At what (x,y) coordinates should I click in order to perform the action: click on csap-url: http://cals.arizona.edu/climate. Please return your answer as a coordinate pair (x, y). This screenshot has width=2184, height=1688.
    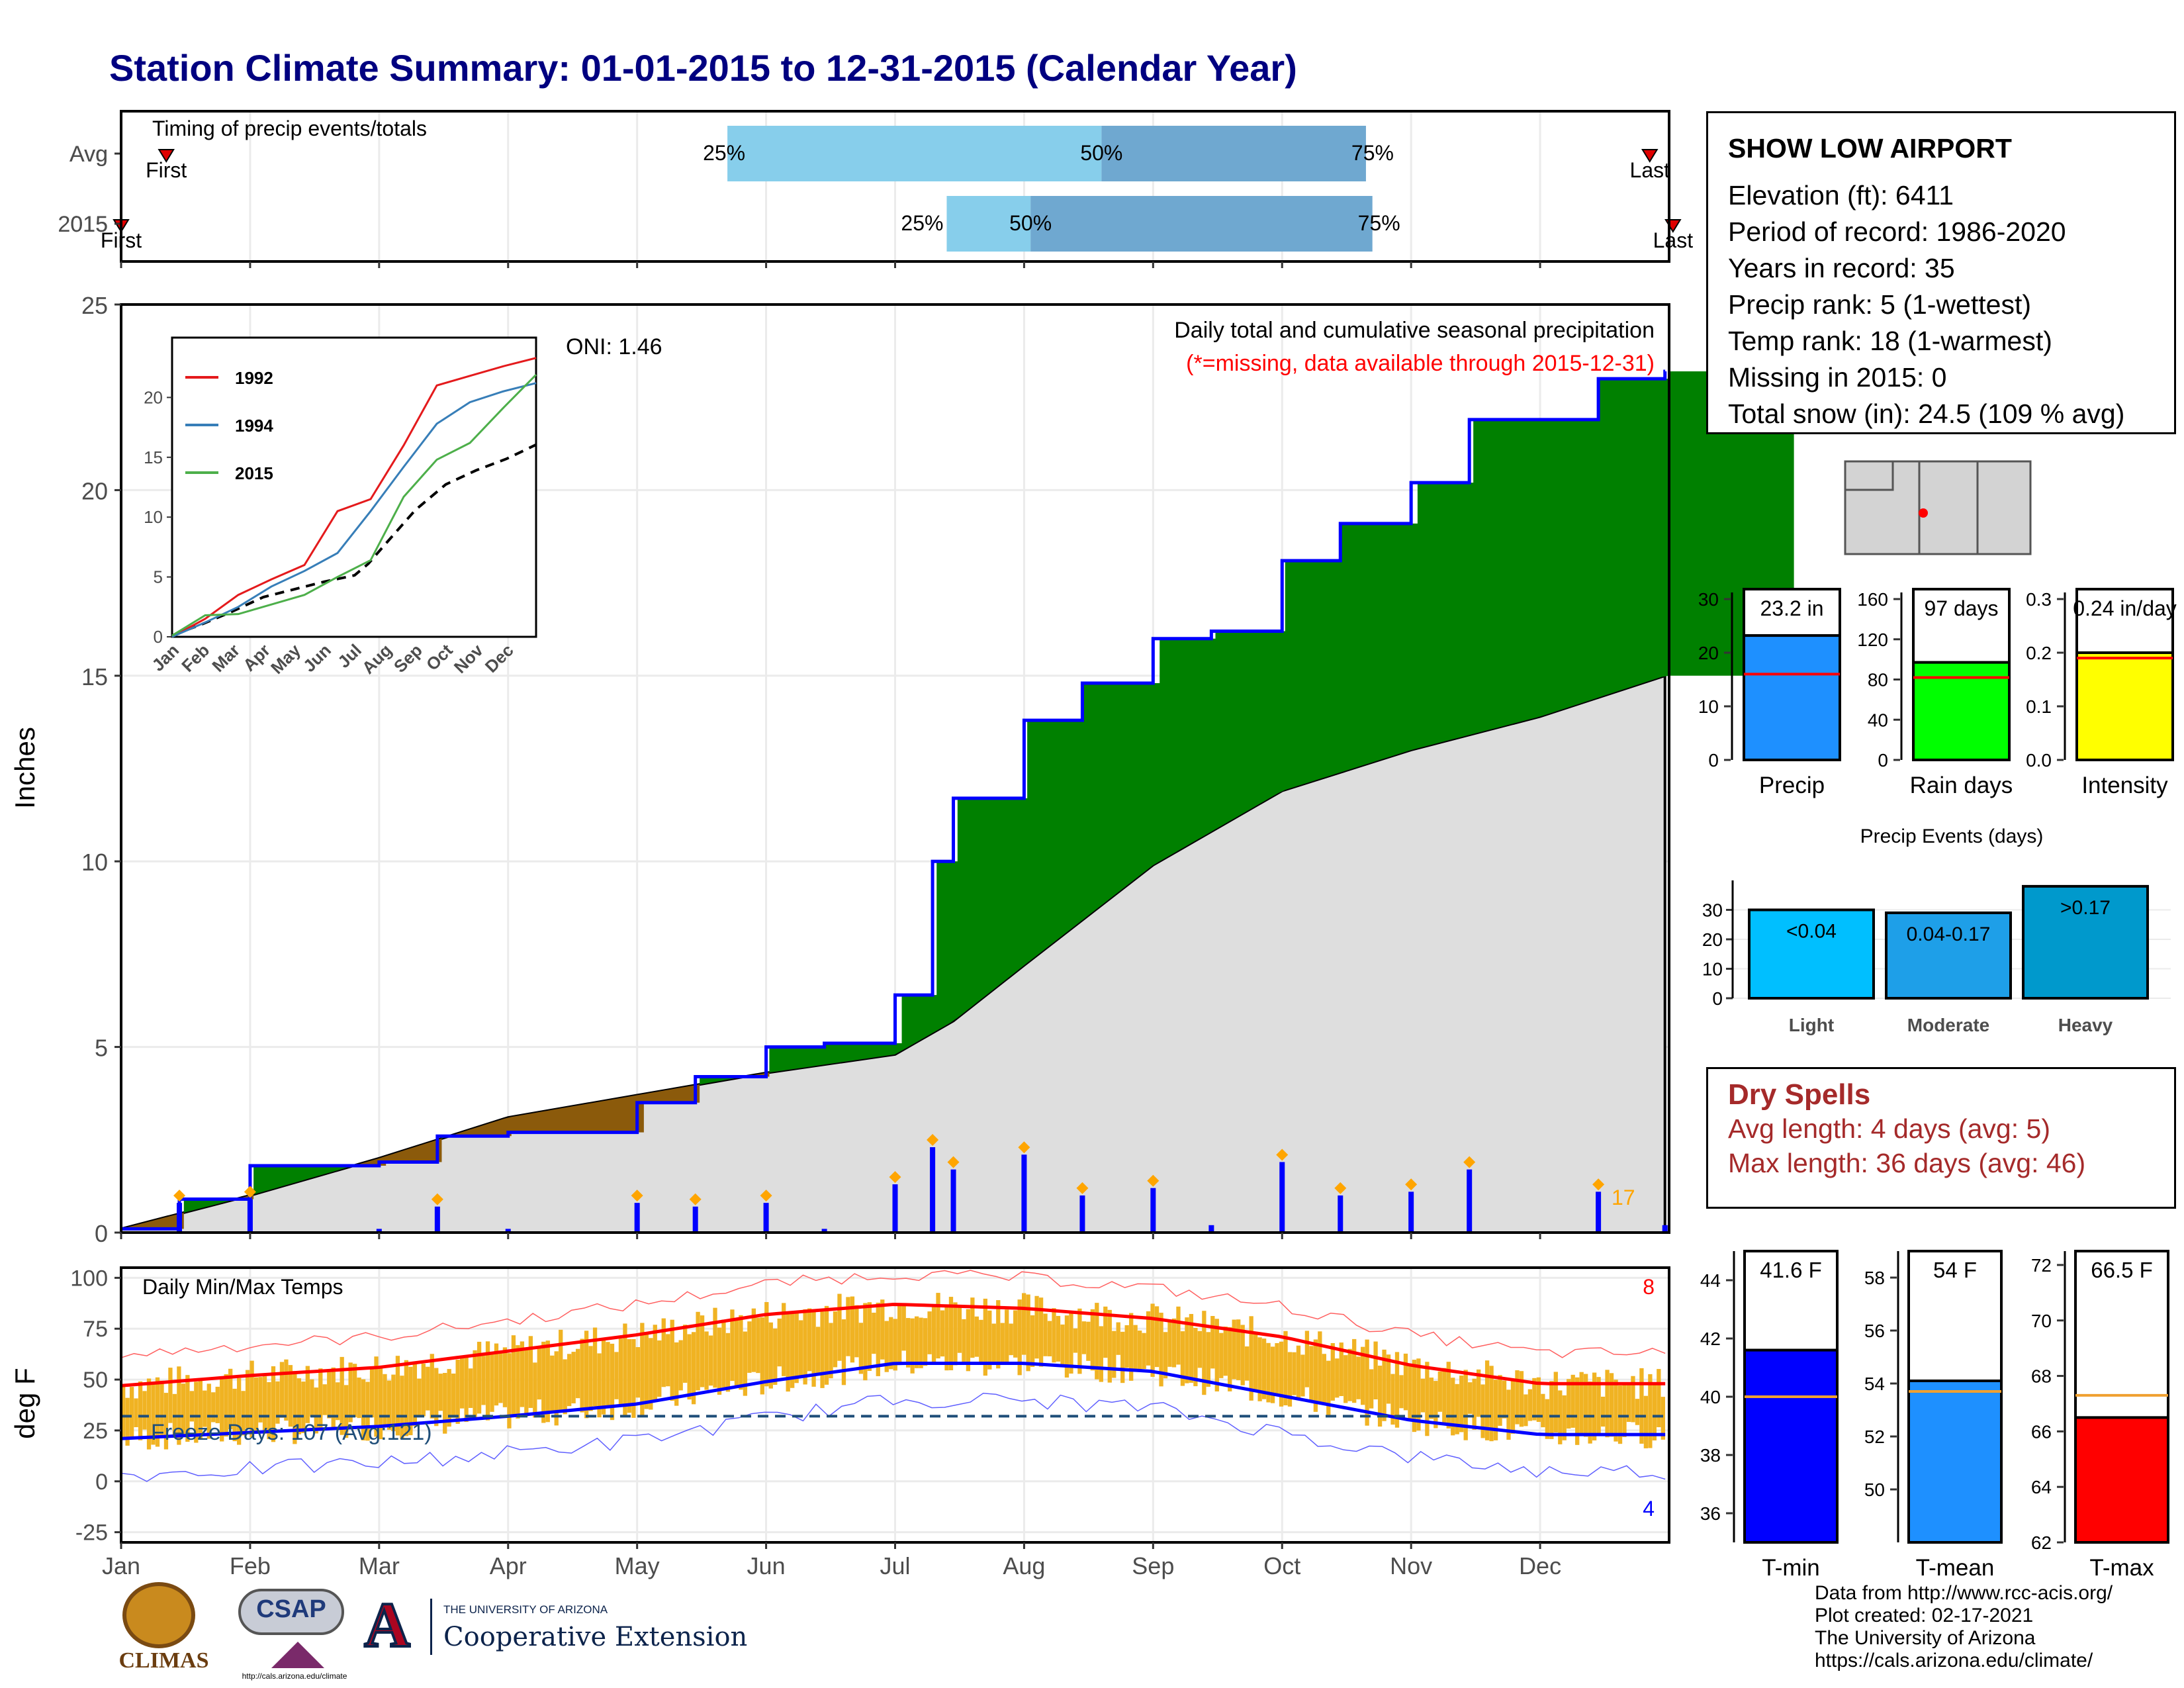
    Looking at the image, I should click on (294, 1676).